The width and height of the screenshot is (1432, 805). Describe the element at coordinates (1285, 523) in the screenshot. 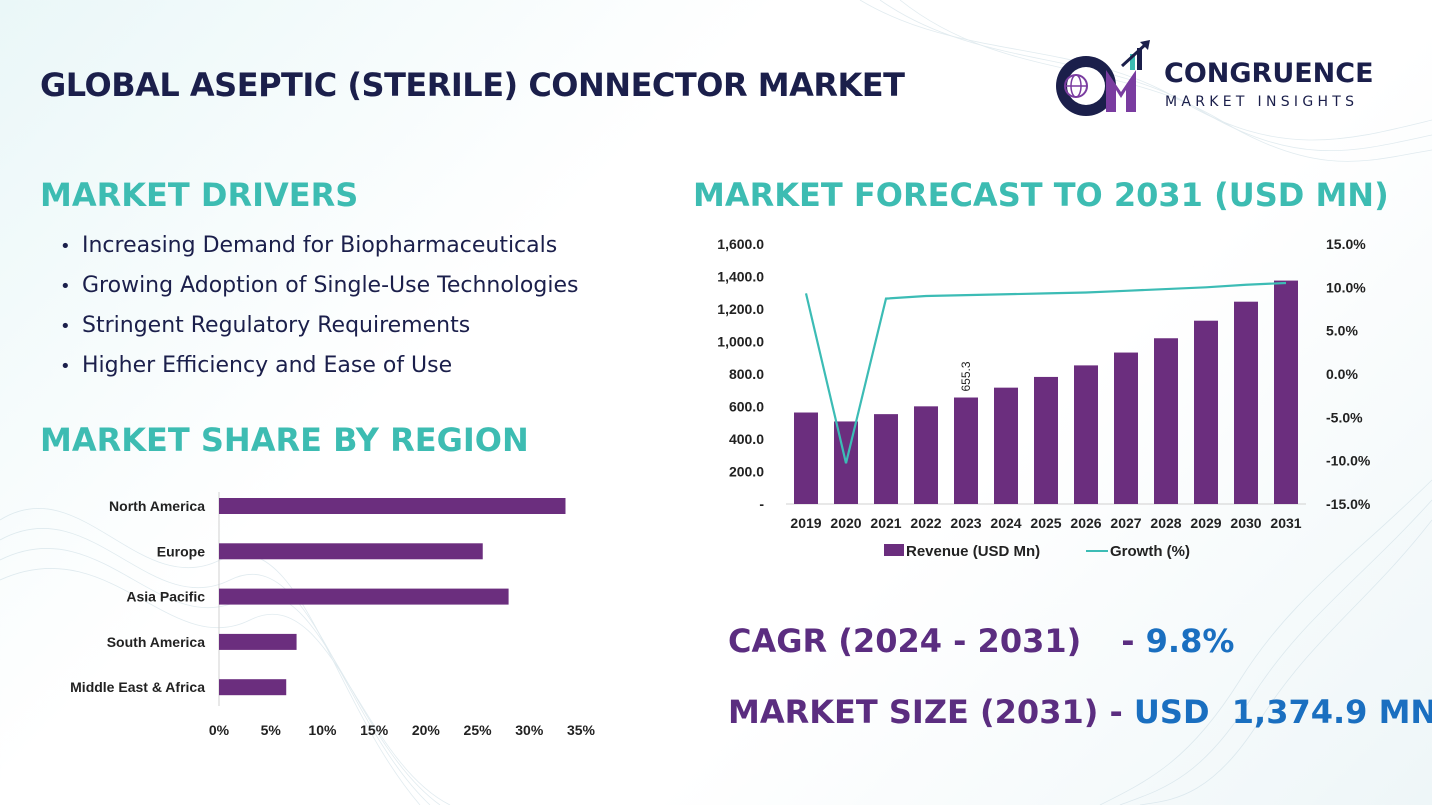

I see `x-tick-label: 2031` at that location.